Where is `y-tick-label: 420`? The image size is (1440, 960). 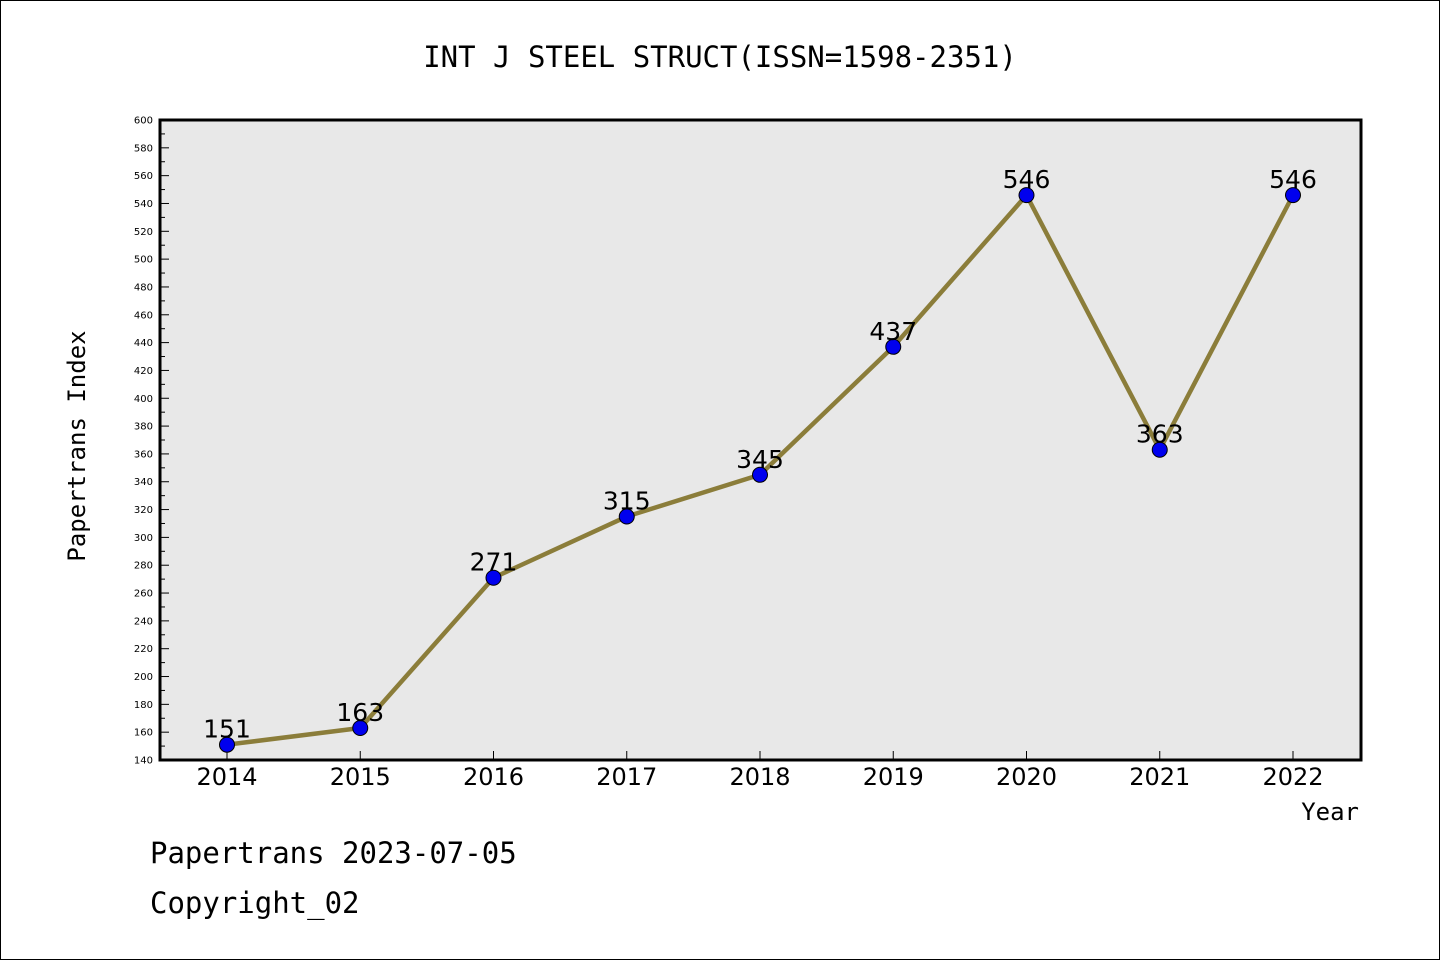 y-tick-label: 420 is located at coordinates (143, 371).